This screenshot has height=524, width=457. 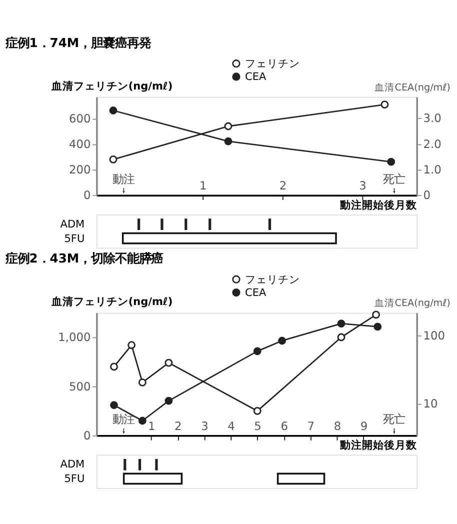 What do you see at coordinates (364, 425) in the screenshot?
I see `x-tick-label: 9` at bounding box center [364, 425].